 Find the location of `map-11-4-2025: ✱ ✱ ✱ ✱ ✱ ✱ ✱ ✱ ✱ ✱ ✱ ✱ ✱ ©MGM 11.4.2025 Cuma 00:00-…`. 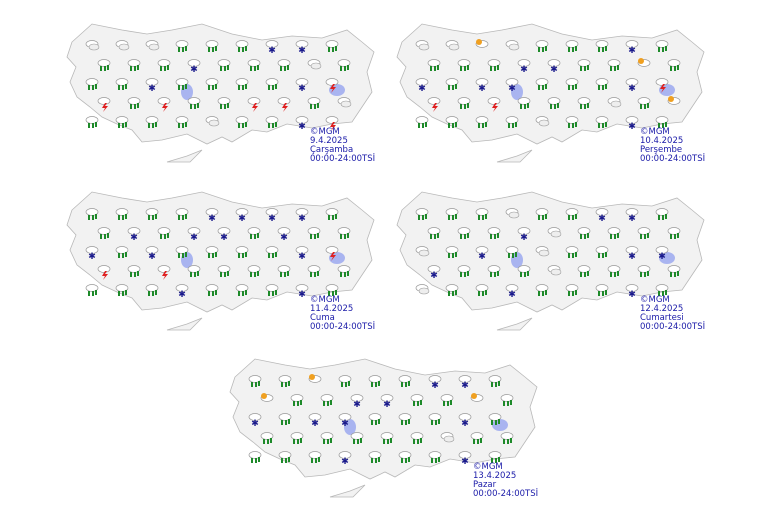

map-11-4-2025: ✱ ✱ ✱ ✱ ✱ ✱ ✱ ✱ ✱ ✱ ✱ ✱ ✱ ©MGM 11.4.2025 Cuma 00:00-… is located at coordinates (221, 260).